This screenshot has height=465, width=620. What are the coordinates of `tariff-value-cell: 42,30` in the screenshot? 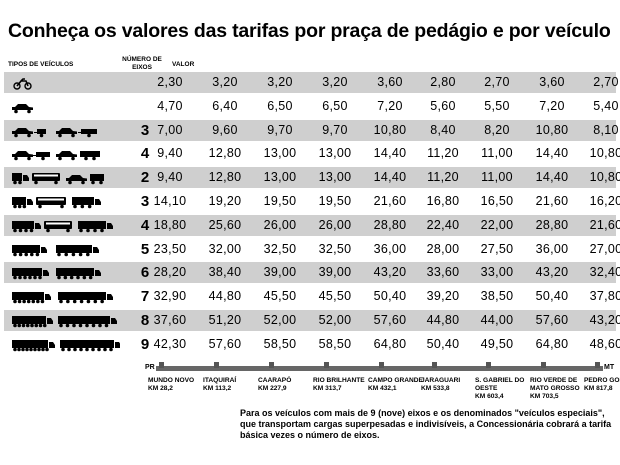 It's located at (170, 343).